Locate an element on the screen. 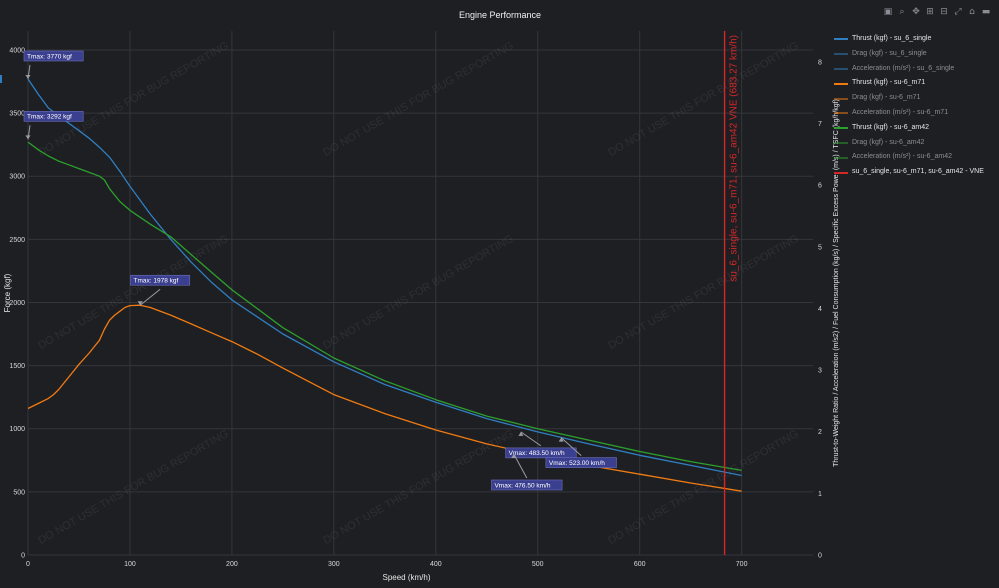 The height and width of the screenshot is (588, 999). x-tick-label: 100 is located at coordinates (130, 564).